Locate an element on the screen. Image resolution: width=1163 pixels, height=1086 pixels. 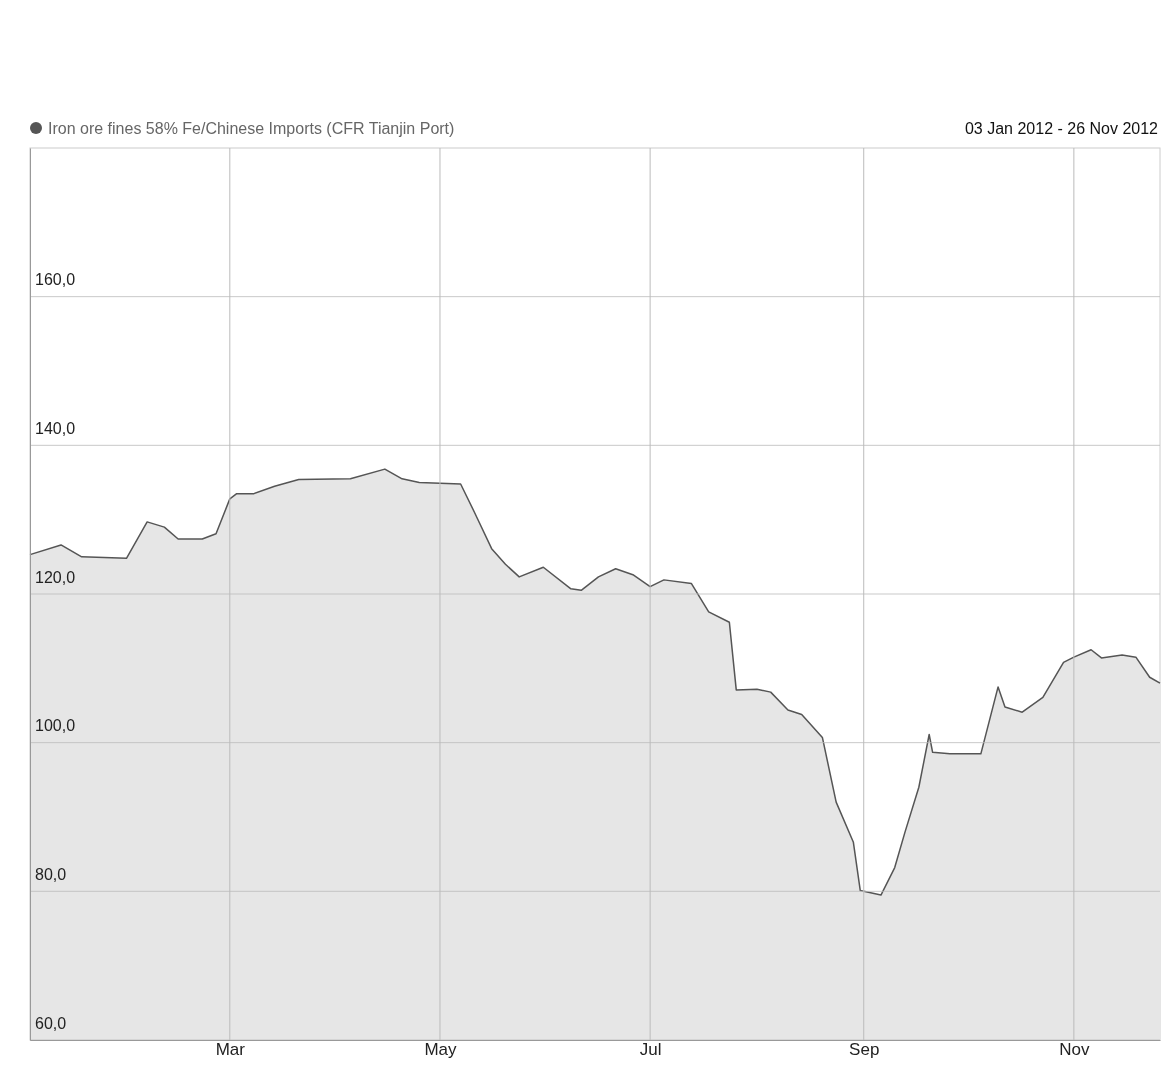
y-tick-label: 100,0 is located at coordinates (55, 726).